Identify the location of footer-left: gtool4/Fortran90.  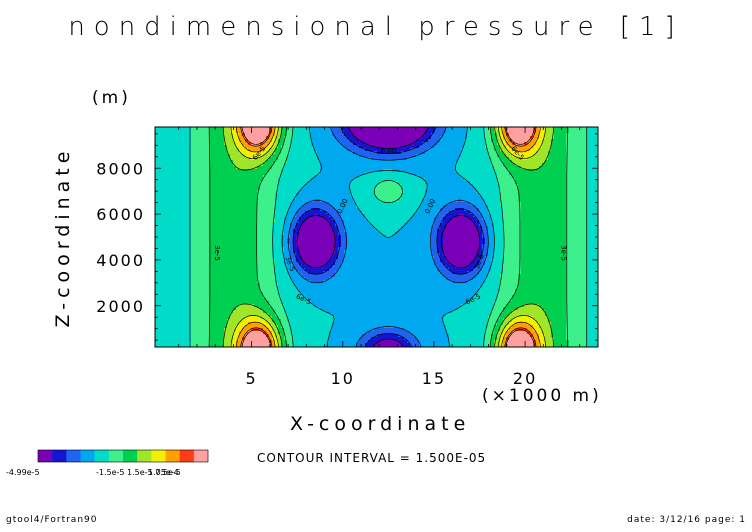
(52, 520).